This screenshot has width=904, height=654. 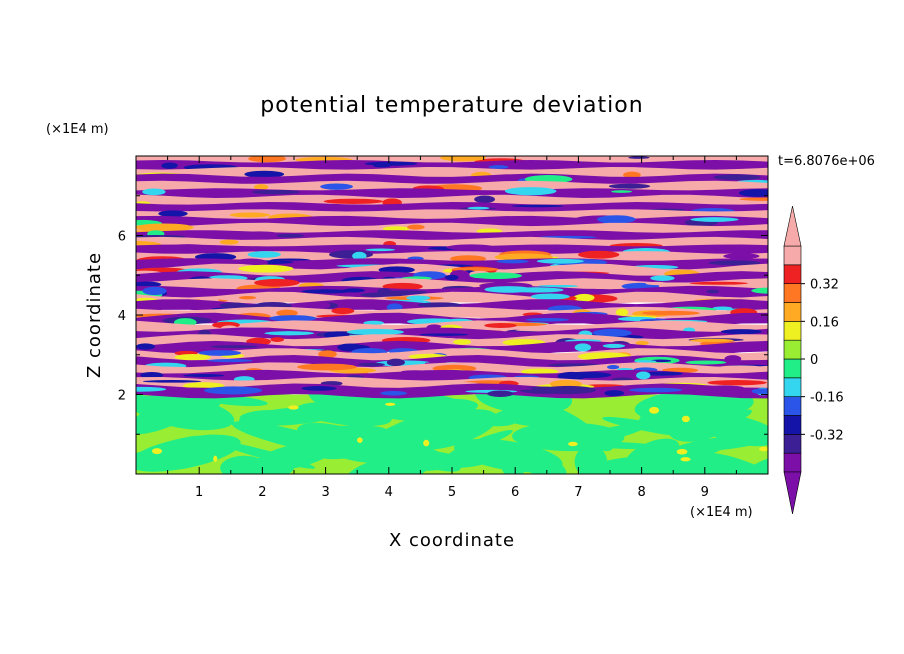 I want to click on y-axis-label: Z coordinate, so click(x=94, y=315).